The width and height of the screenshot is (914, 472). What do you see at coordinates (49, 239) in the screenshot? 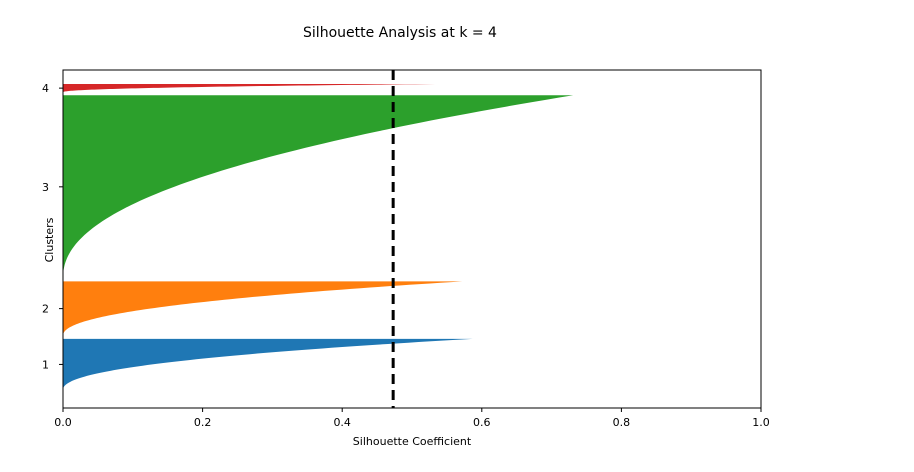
I see `y-axis-label: Clusters` at bounding box center [49, 239].